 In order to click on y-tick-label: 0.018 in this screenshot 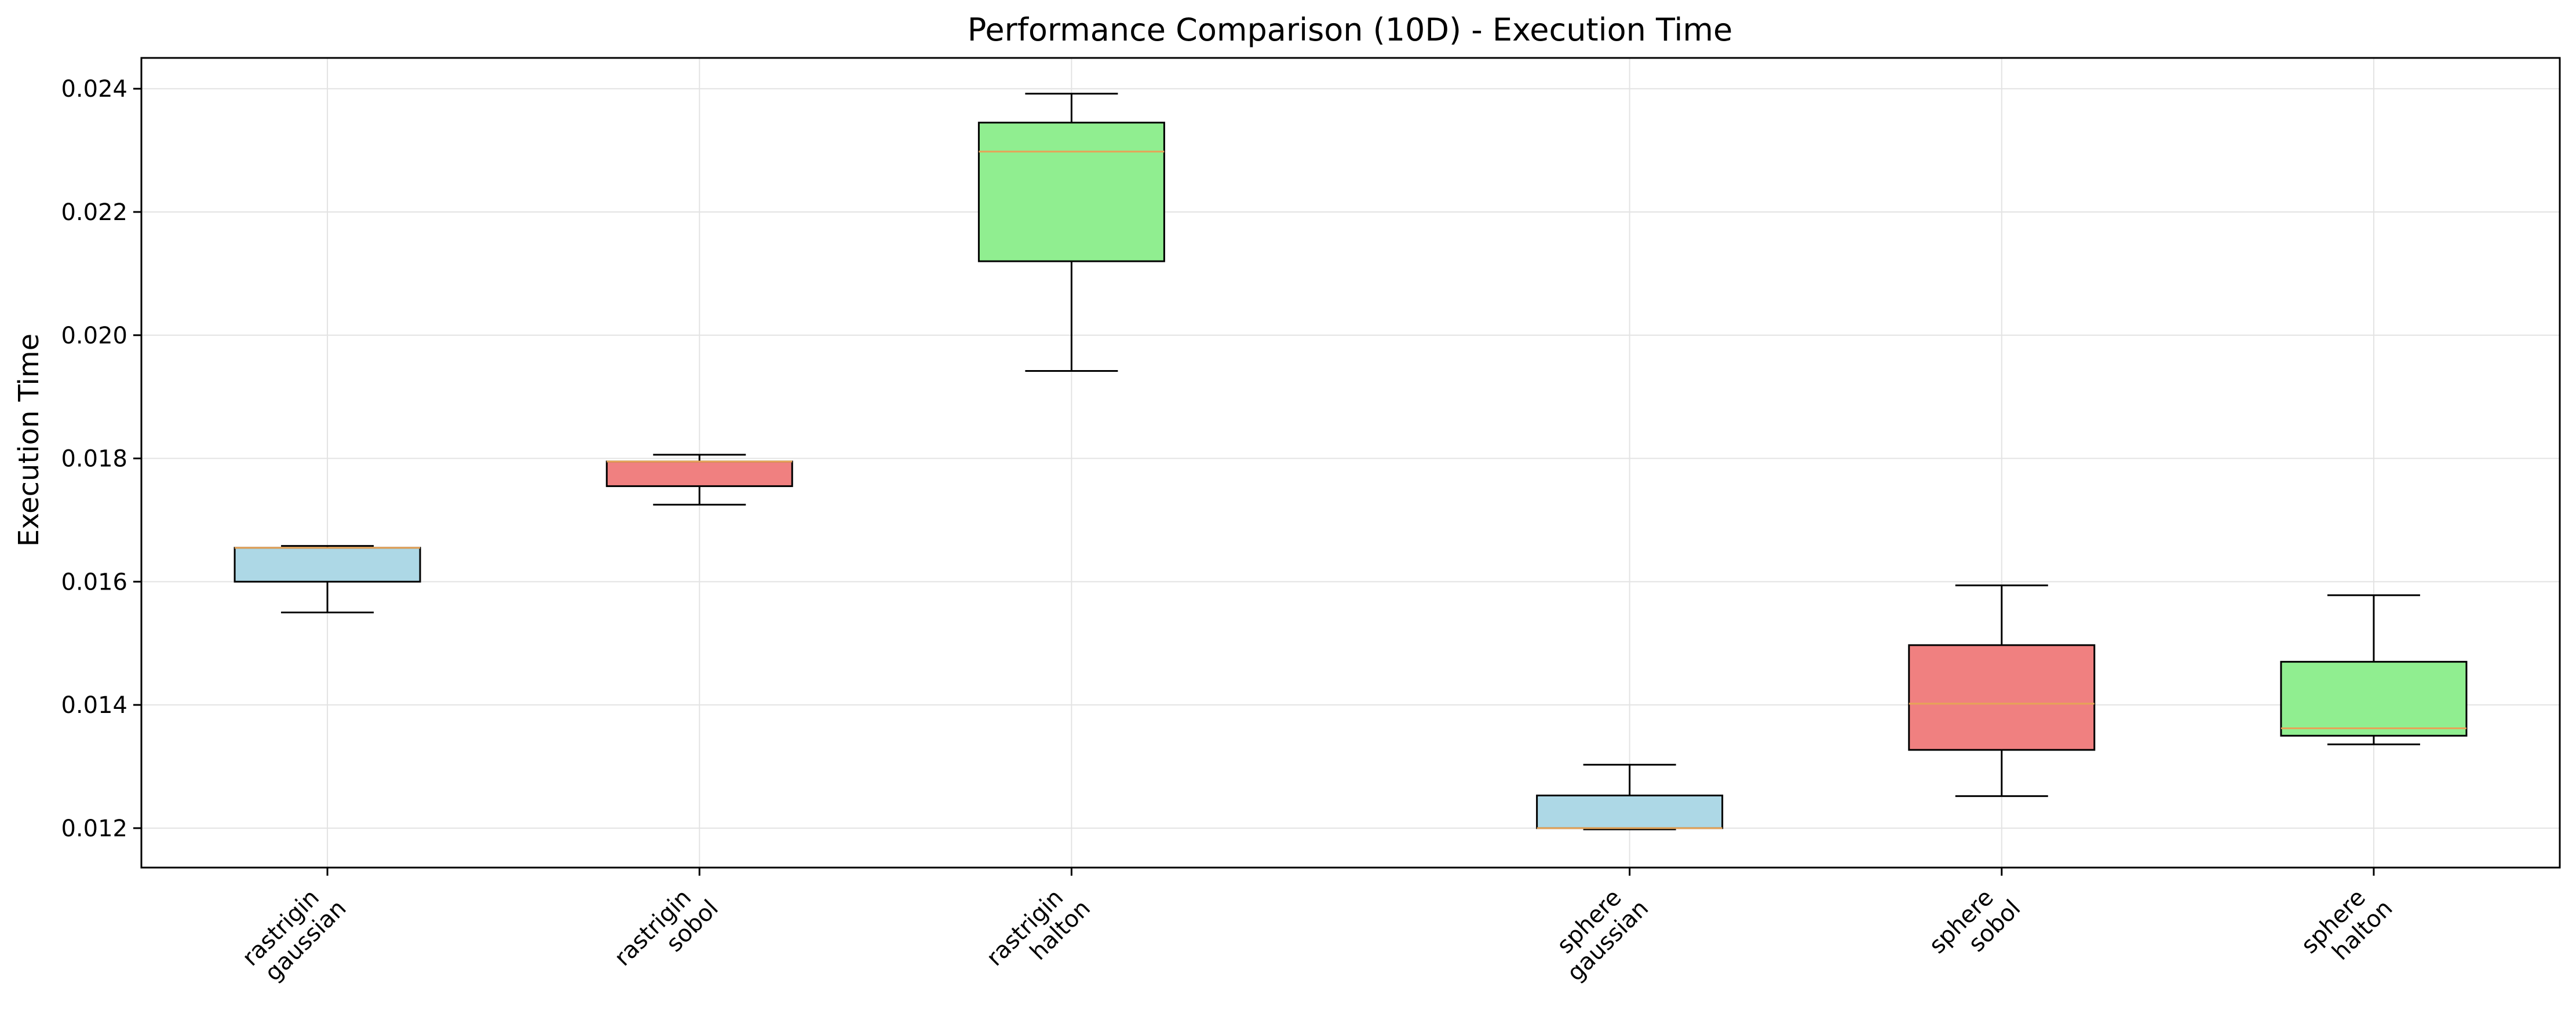, I will do `click(94, 459)`.